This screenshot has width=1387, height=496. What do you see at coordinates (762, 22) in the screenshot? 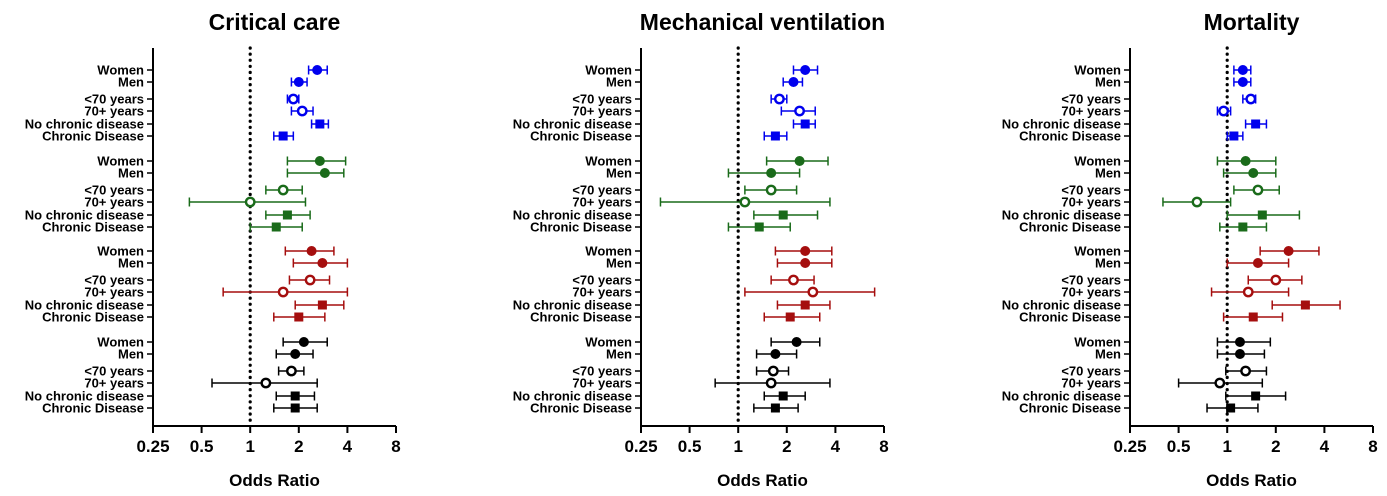
I see `panel-title: Mechanical ventilation` at bounding box center [762, 22].